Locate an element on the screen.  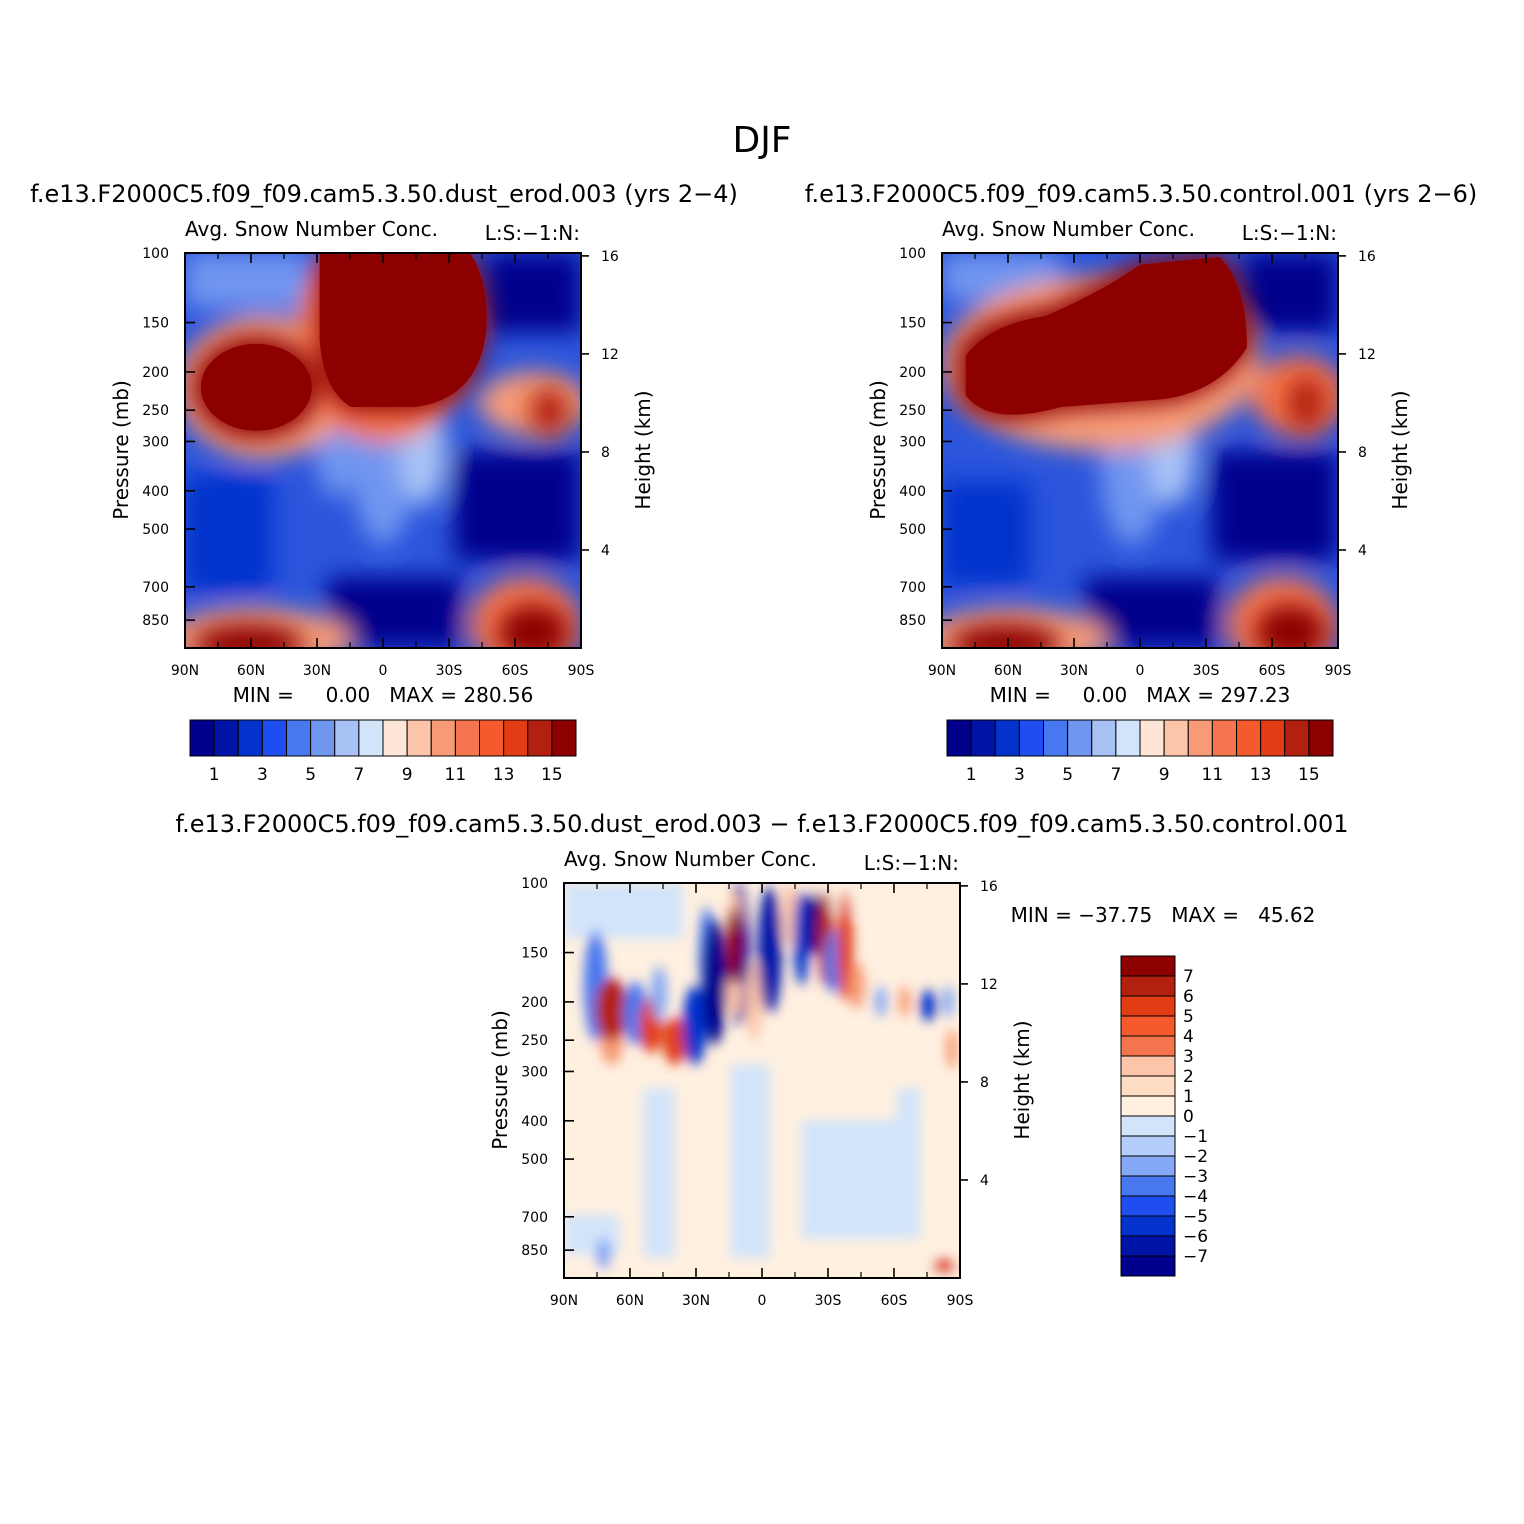
colorbar-label: 2 is located at coordinates (1188, 1077).